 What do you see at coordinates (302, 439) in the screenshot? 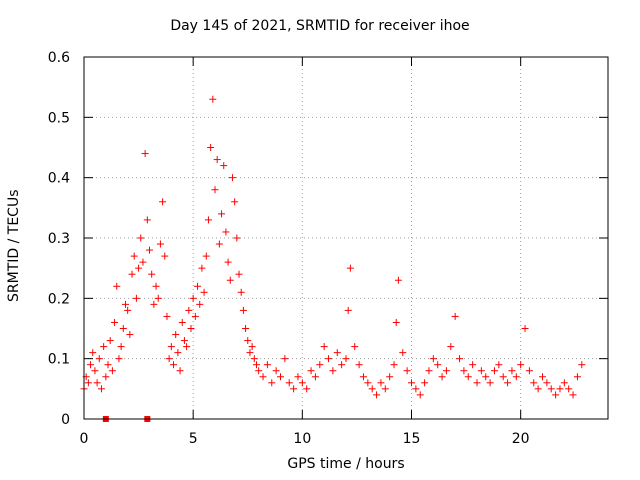
I see `x-tick-label: 10` at bounding box center [302, 439].